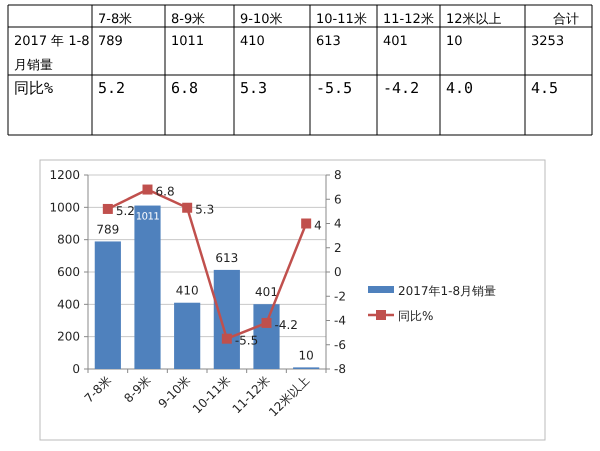 The image size is (600, 451). What do you see at coordinates (334, 88) in the screenshot?
I see `text: -5.5` at bounding box center [334, 88].